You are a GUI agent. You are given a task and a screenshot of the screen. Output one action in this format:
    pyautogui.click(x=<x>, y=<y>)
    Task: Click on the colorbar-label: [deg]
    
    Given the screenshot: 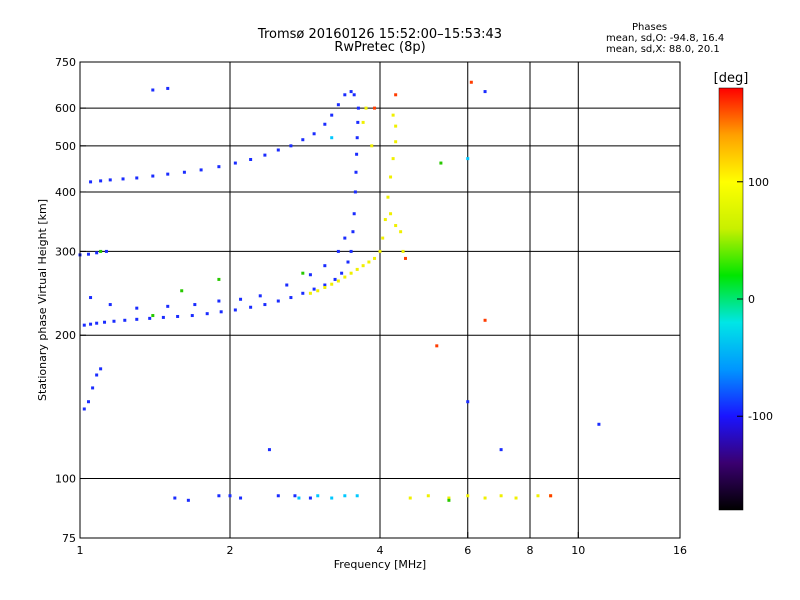 What is the action you would take?
    pyautogui.click(x=731, y=78)
    